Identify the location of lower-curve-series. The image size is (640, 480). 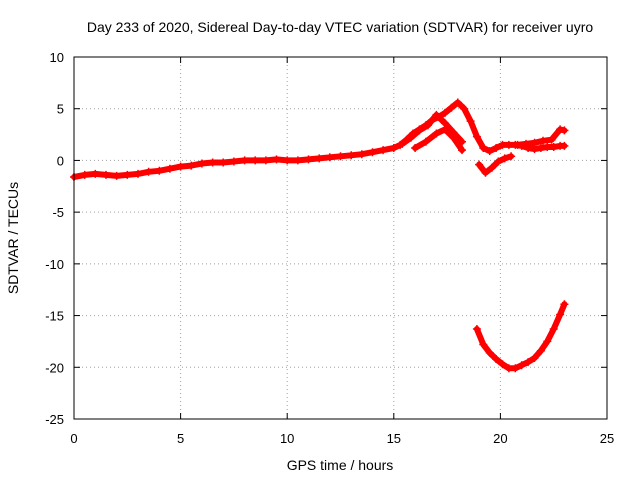
(520, 336).